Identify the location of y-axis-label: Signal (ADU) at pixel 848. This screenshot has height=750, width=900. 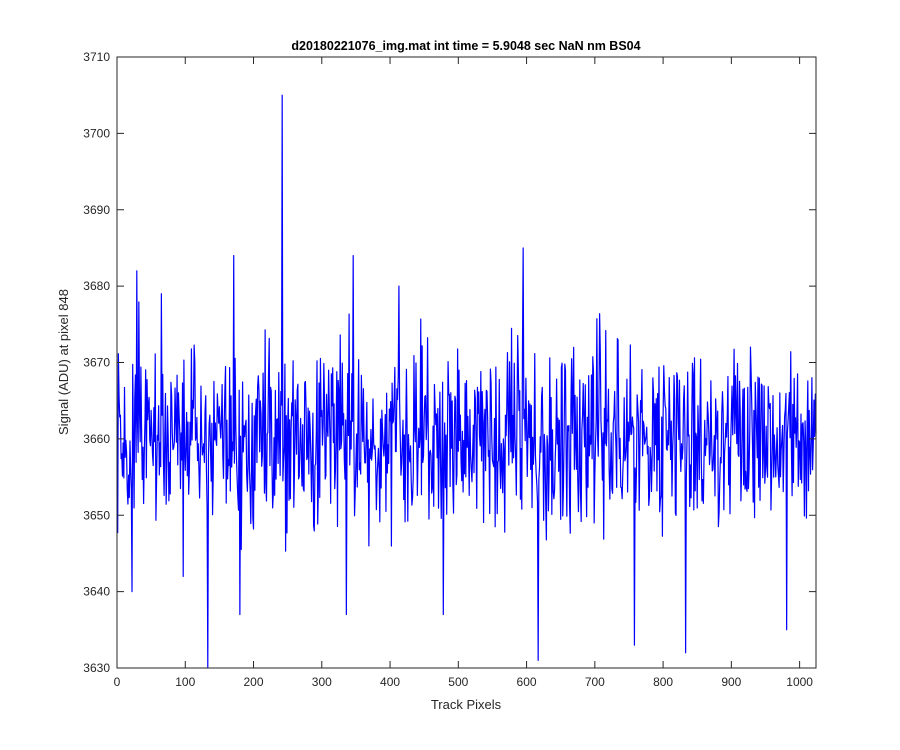
(63, 362).